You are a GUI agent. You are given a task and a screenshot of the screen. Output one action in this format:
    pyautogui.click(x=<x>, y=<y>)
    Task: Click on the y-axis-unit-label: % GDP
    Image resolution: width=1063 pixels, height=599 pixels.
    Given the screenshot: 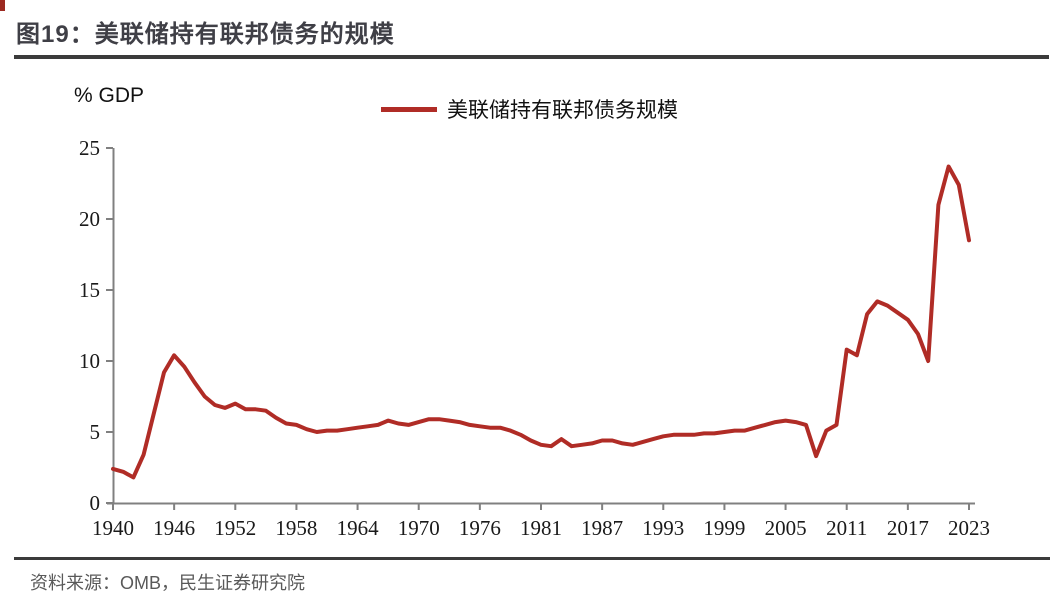 What is the action you would take?
    pyautogui.click(x=109, y=95)
    